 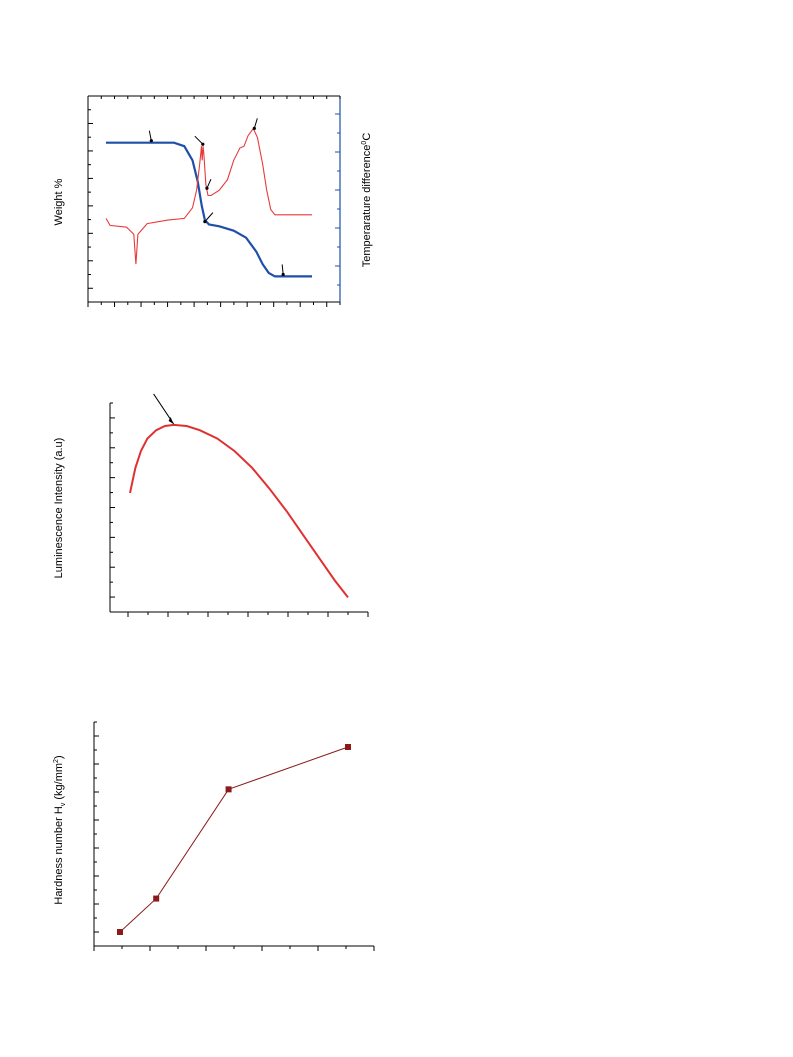 I want to click on right-axis-ticks, so click(x=337, y=199).